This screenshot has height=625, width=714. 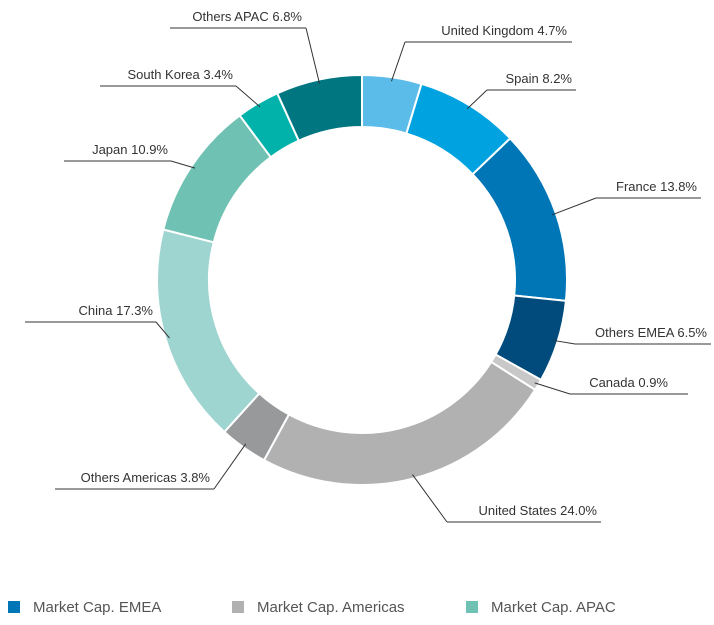 I want to click on slice-label: United States 24.0%, so click(x=537, y=510).